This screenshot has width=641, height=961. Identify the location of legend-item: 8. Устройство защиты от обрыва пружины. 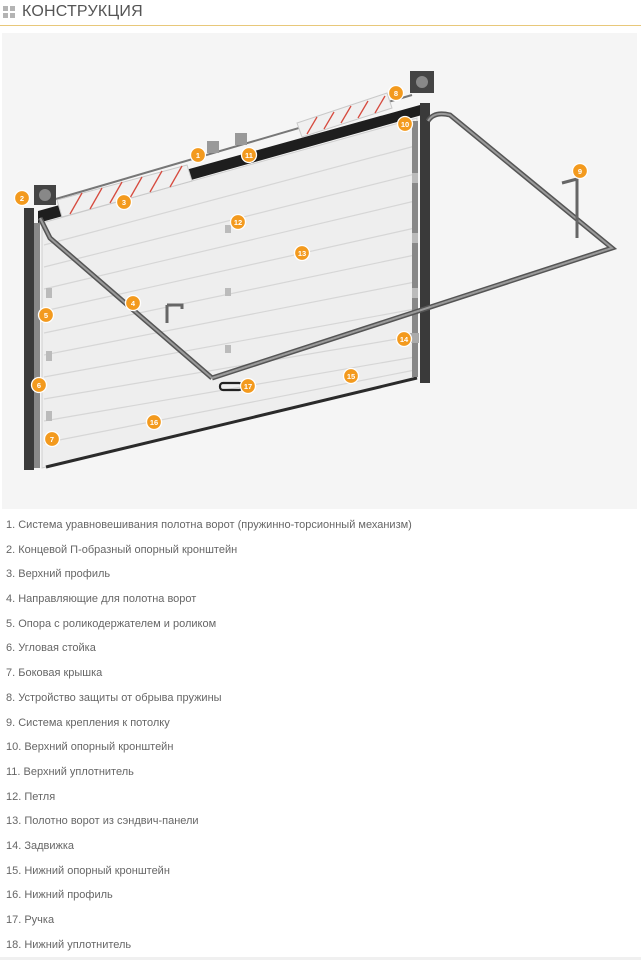
(114, 697).